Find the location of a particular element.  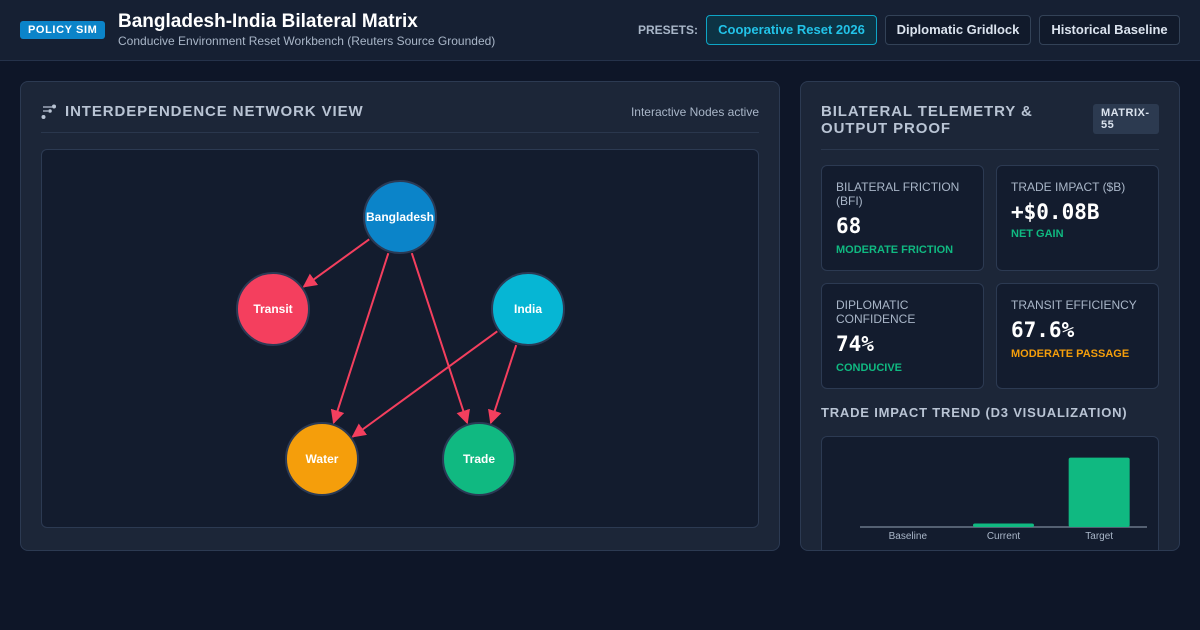

trend-tick-label: Target is located at coordinates (1099, 536).